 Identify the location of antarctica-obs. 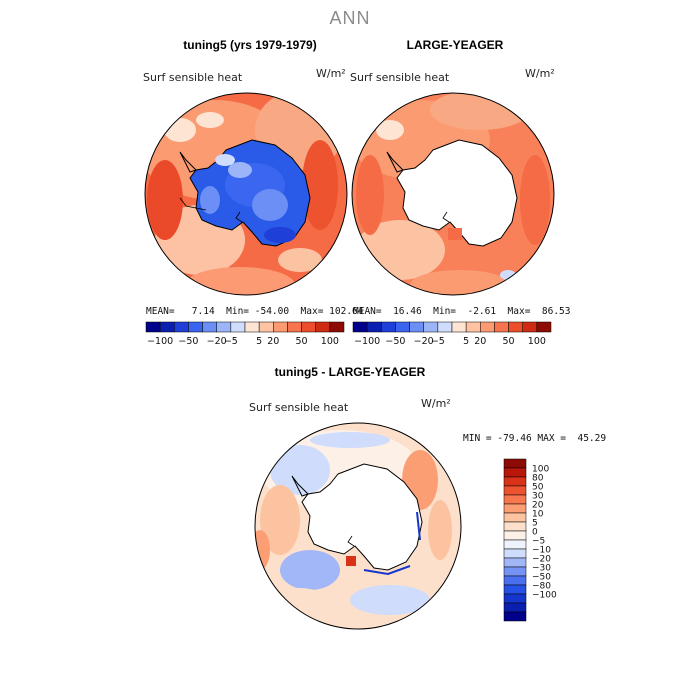
(457, 193).